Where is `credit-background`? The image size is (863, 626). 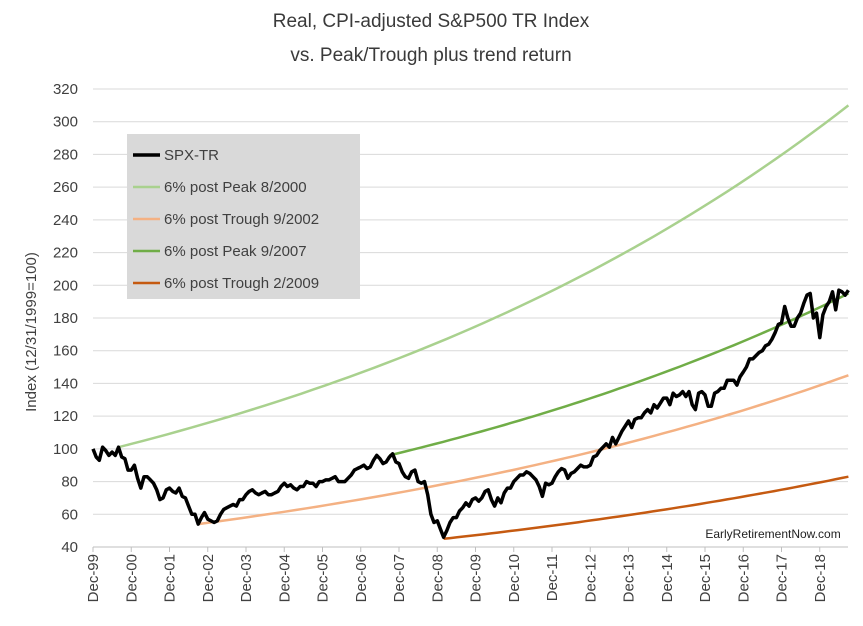 credit-background is located at coordinates (773, 533).